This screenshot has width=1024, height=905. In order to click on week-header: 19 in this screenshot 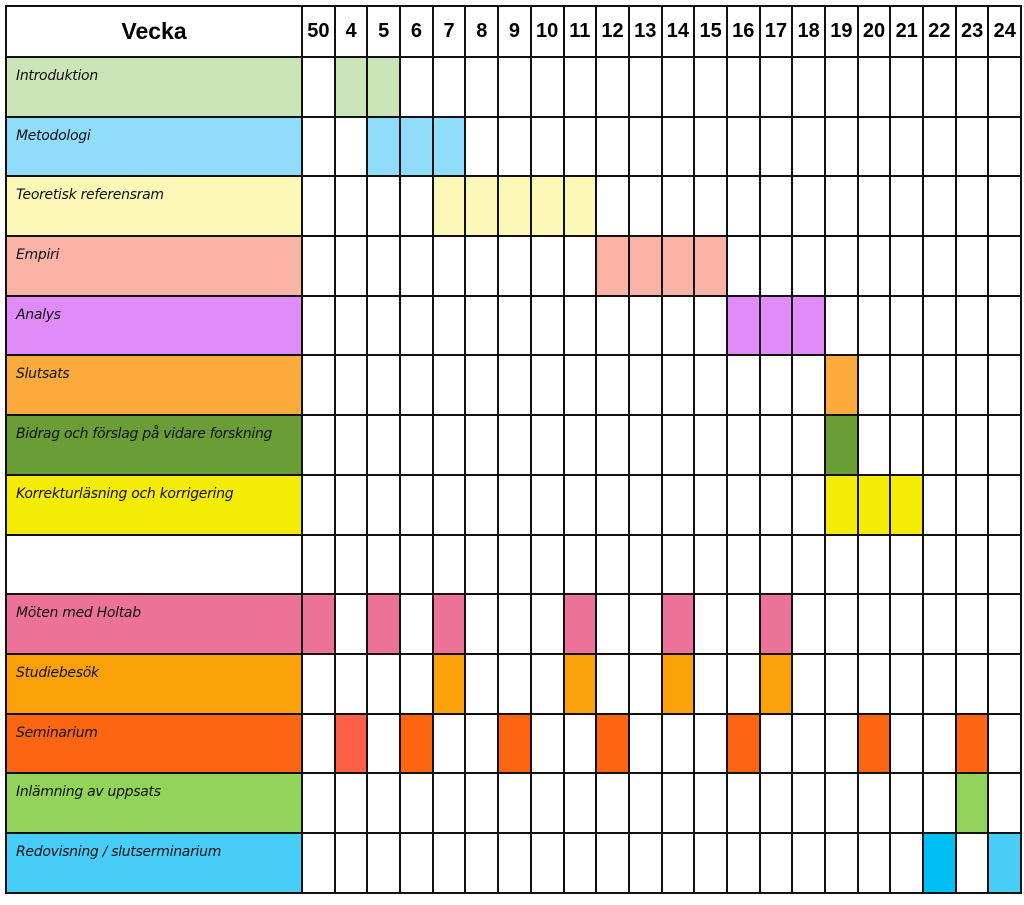, I will do `click(841, 31)`.